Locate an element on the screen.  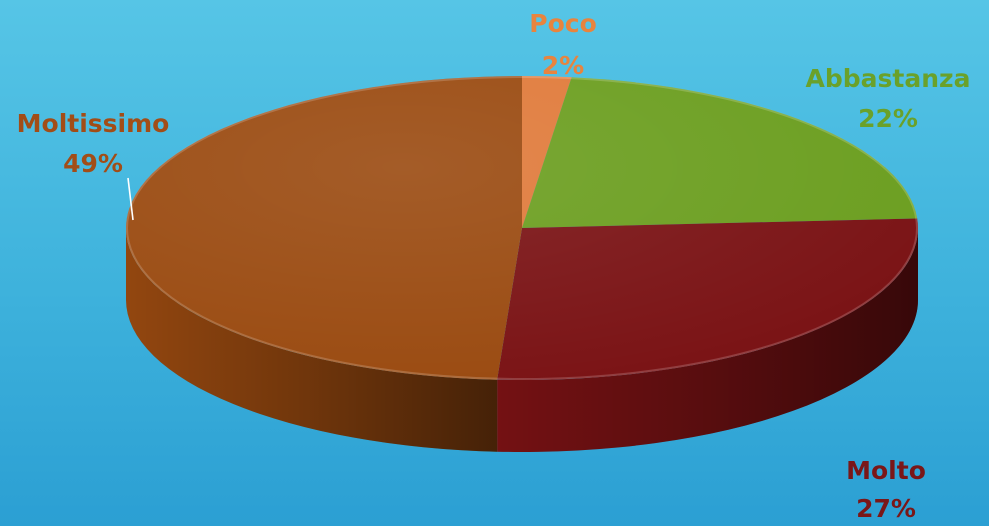
slice-label-abbastanza: Abbastanza is located at coordinates (888, 78).